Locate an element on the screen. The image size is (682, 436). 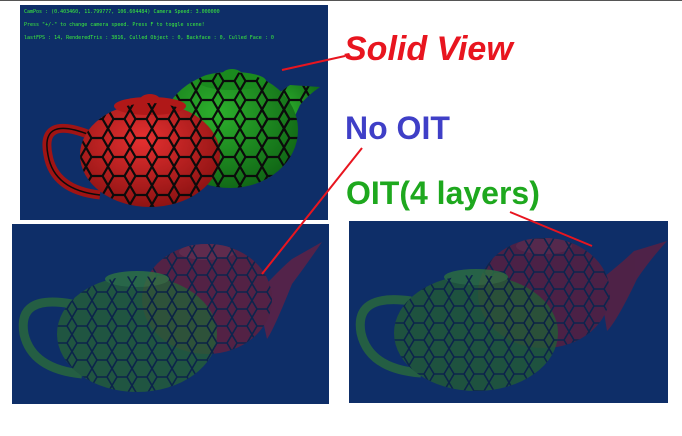
green-teapot-oit is located at coordinates (456, 330).